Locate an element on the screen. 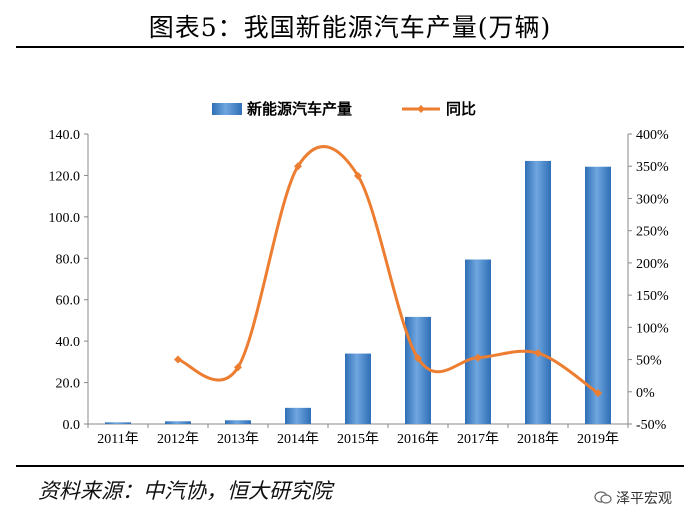 This screenshot has height=529, width=700. page-title: 图表5：我国新能源汽车产量(万辆) is located at coordinates (350, 27).